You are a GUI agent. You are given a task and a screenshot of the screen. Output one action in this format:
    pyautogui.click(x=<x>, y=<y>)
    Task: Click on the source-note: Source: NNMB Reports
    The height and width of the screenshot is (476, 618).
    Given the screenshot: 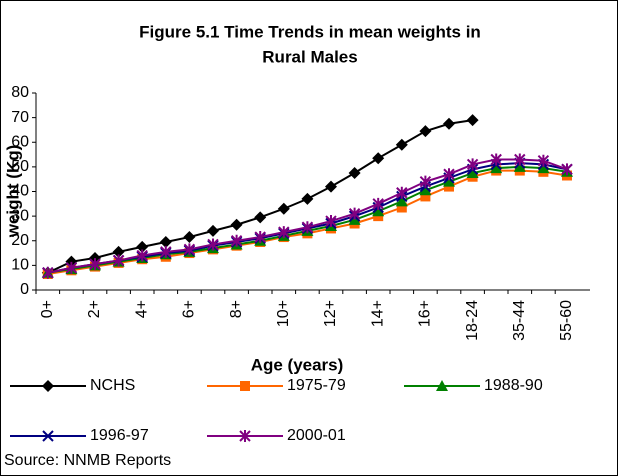 What is the action you would take?
    pyautogui.click(x=87, y=460)
    